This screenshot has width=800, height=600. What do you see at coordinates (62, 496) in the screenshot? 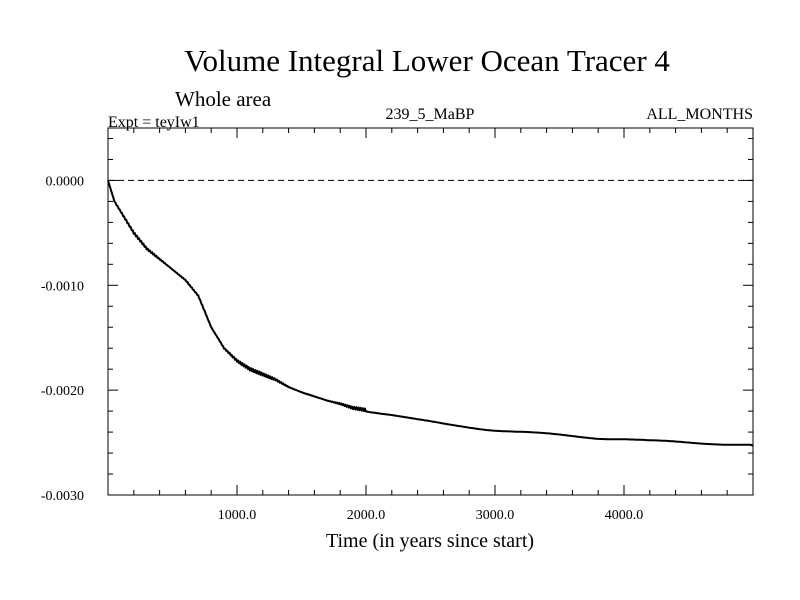
I see `y-tick-label: -0.0030` at bounding box center [62, 496].